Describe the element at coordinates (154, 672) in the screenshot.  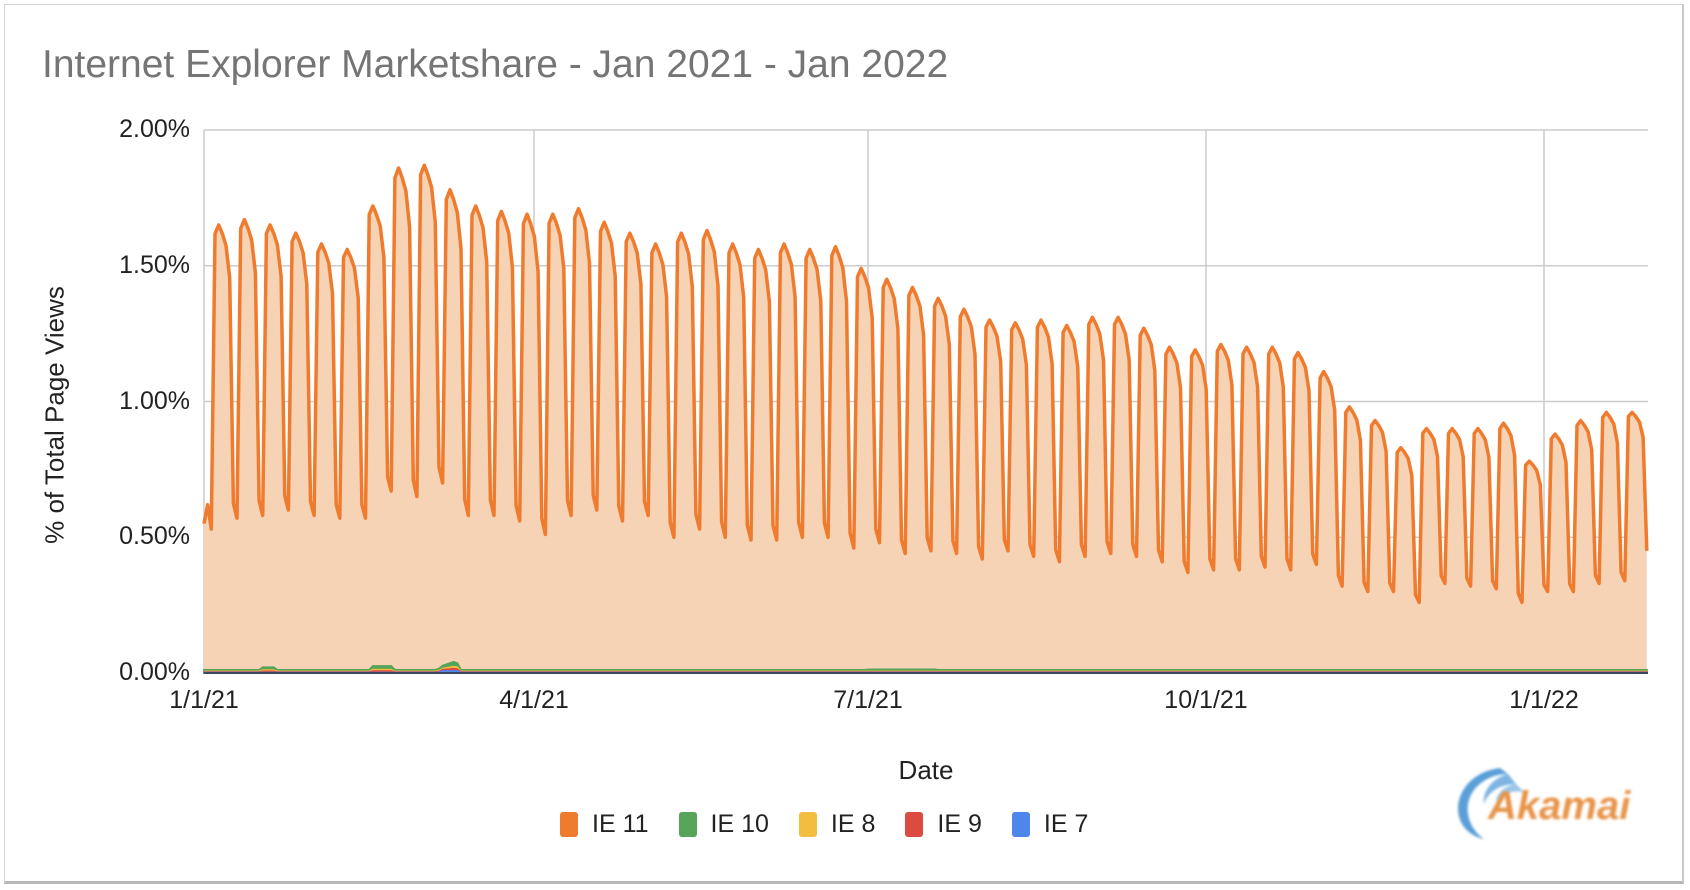
I see `y-tick-label: 0.00%` at that location.